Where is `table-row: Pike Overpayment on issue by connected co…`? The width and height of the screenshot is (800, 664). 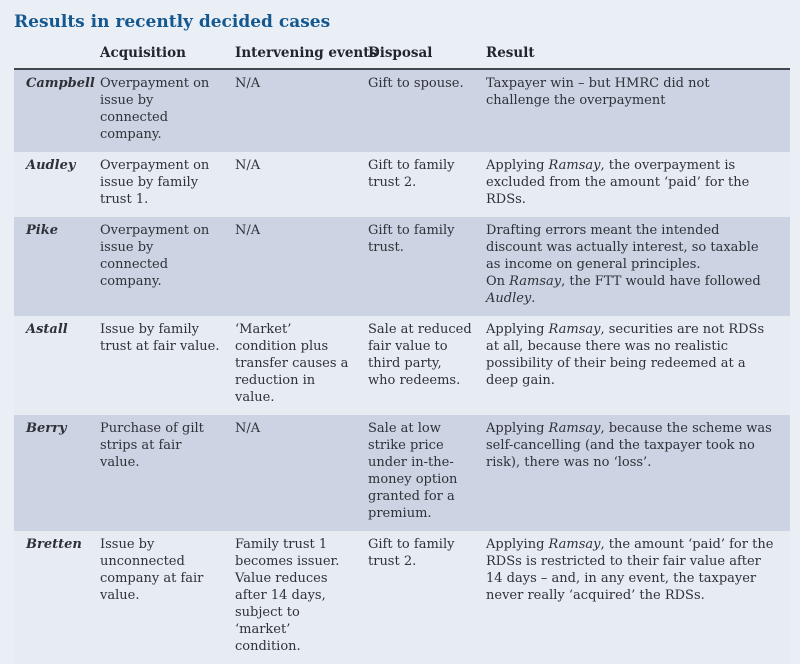 table-row: Pike Overpayment on issue by connected co… is located at coordinates (402, 266).